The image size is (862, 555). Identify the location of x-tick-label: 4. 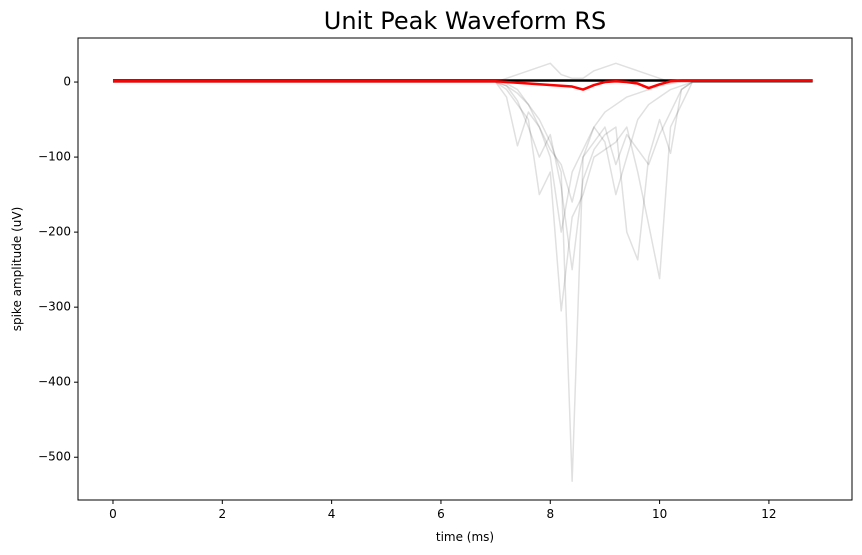
(332, 514).